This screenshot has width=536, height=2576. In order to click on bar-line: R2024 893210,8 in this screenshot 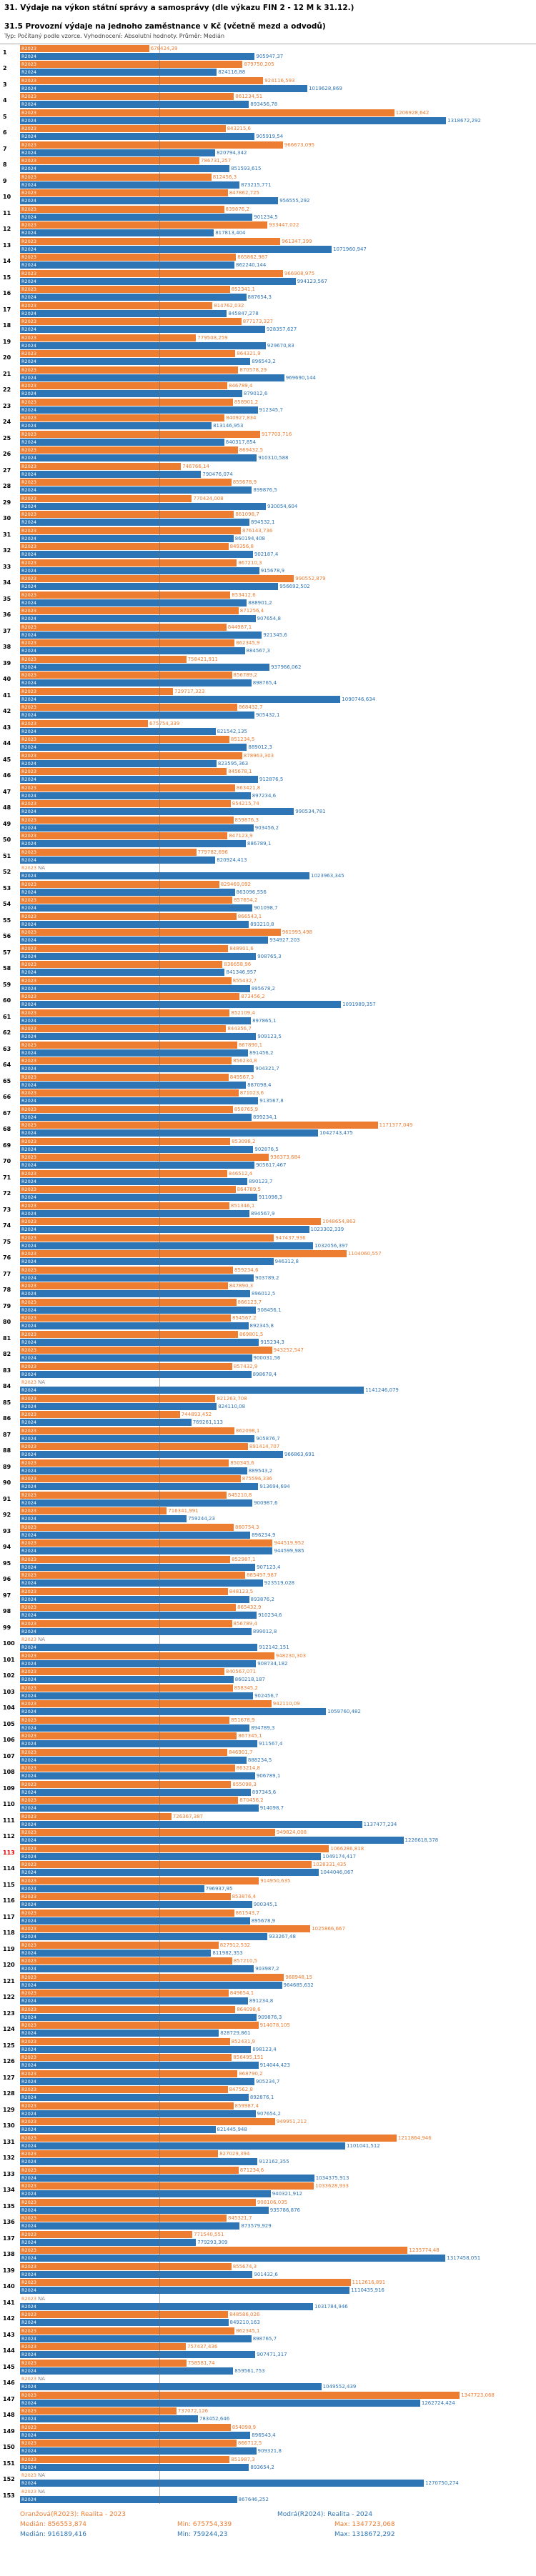, I will do `click(278, 924)`.